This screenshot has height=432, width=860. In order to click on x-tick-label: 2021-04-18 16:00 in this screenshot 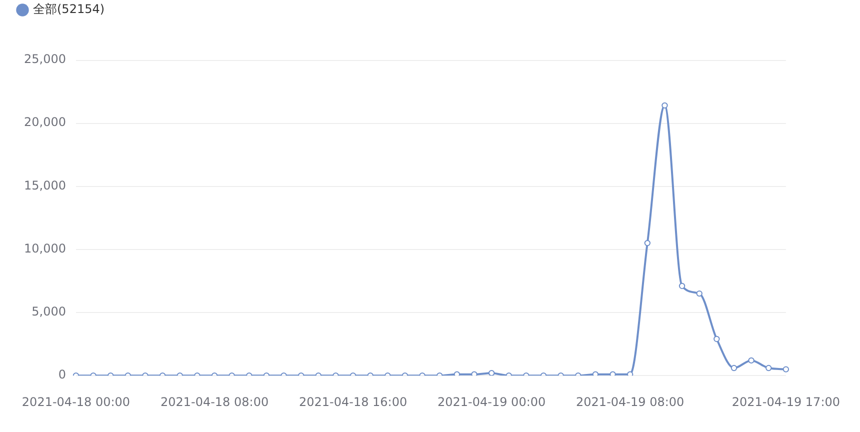, I will do `click(353, 401)`.